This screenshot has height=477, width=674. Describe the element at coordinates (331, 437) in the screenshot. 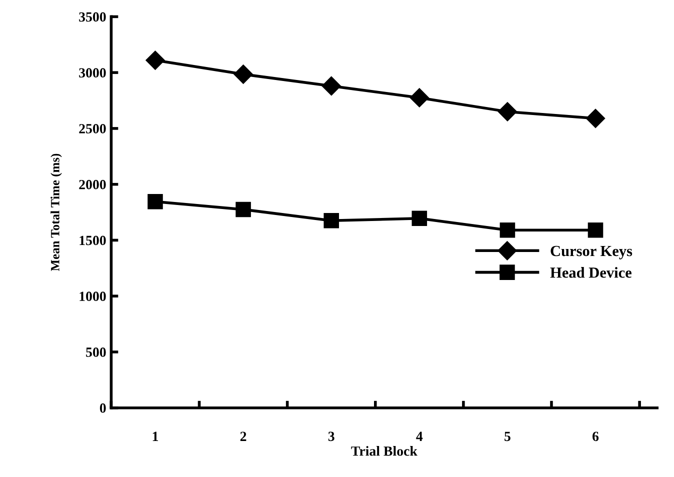

I see `x-tick-label: 3` at that location.